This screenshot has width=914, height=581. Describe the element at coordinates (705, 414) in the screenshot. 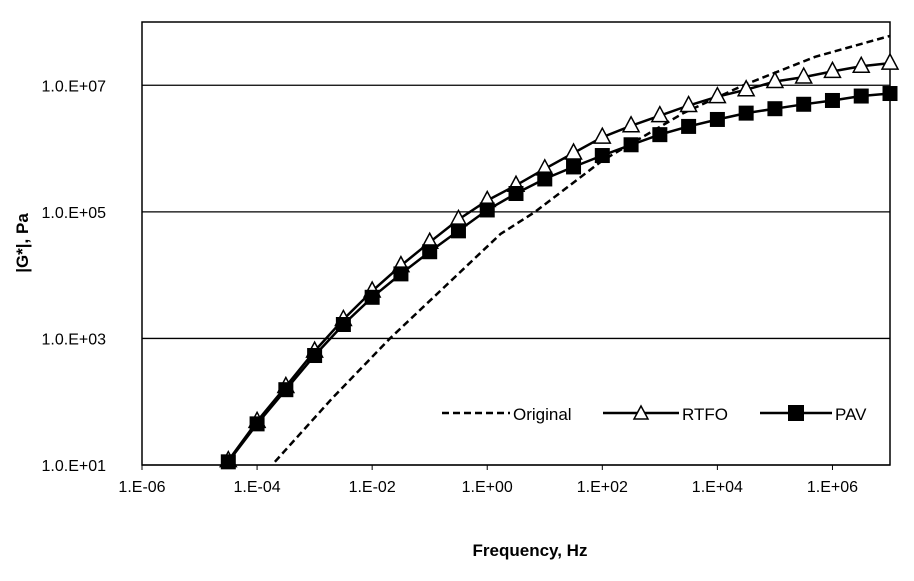

I see `legend-rtfo-label: RTFO` at that location.